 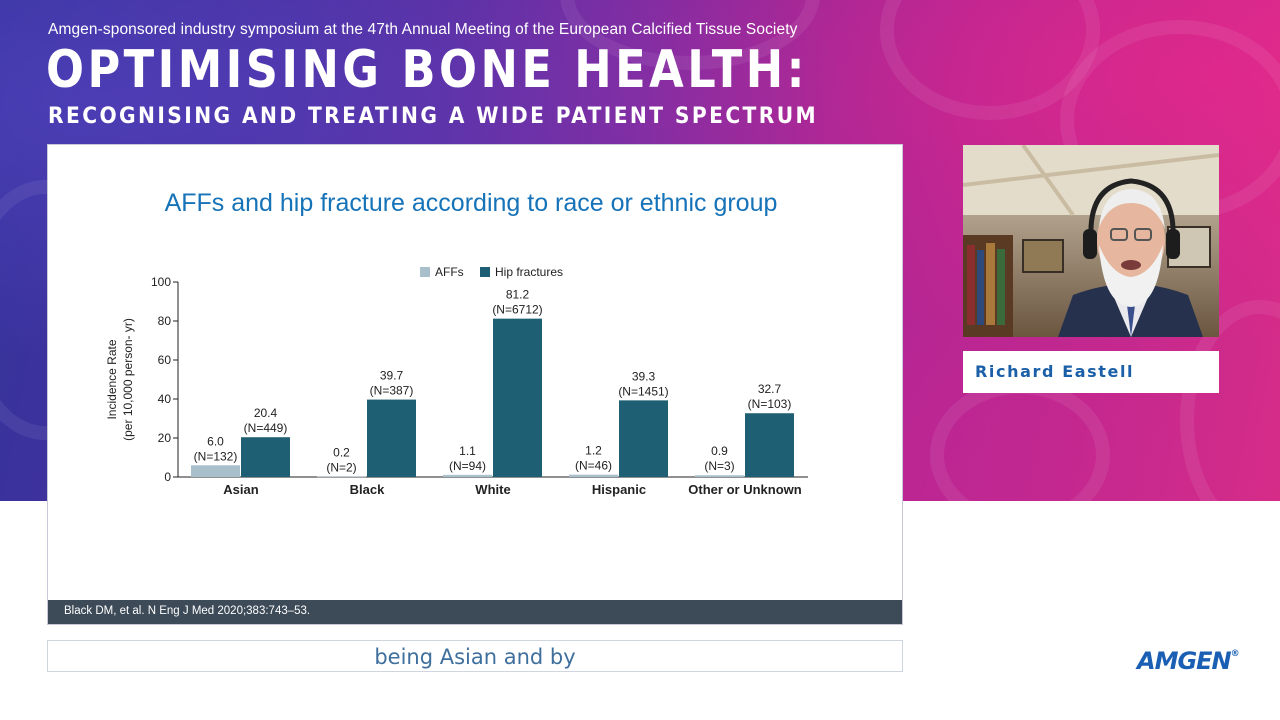 I want to click on legend-label: AFFs, so click(x=449, y=272).